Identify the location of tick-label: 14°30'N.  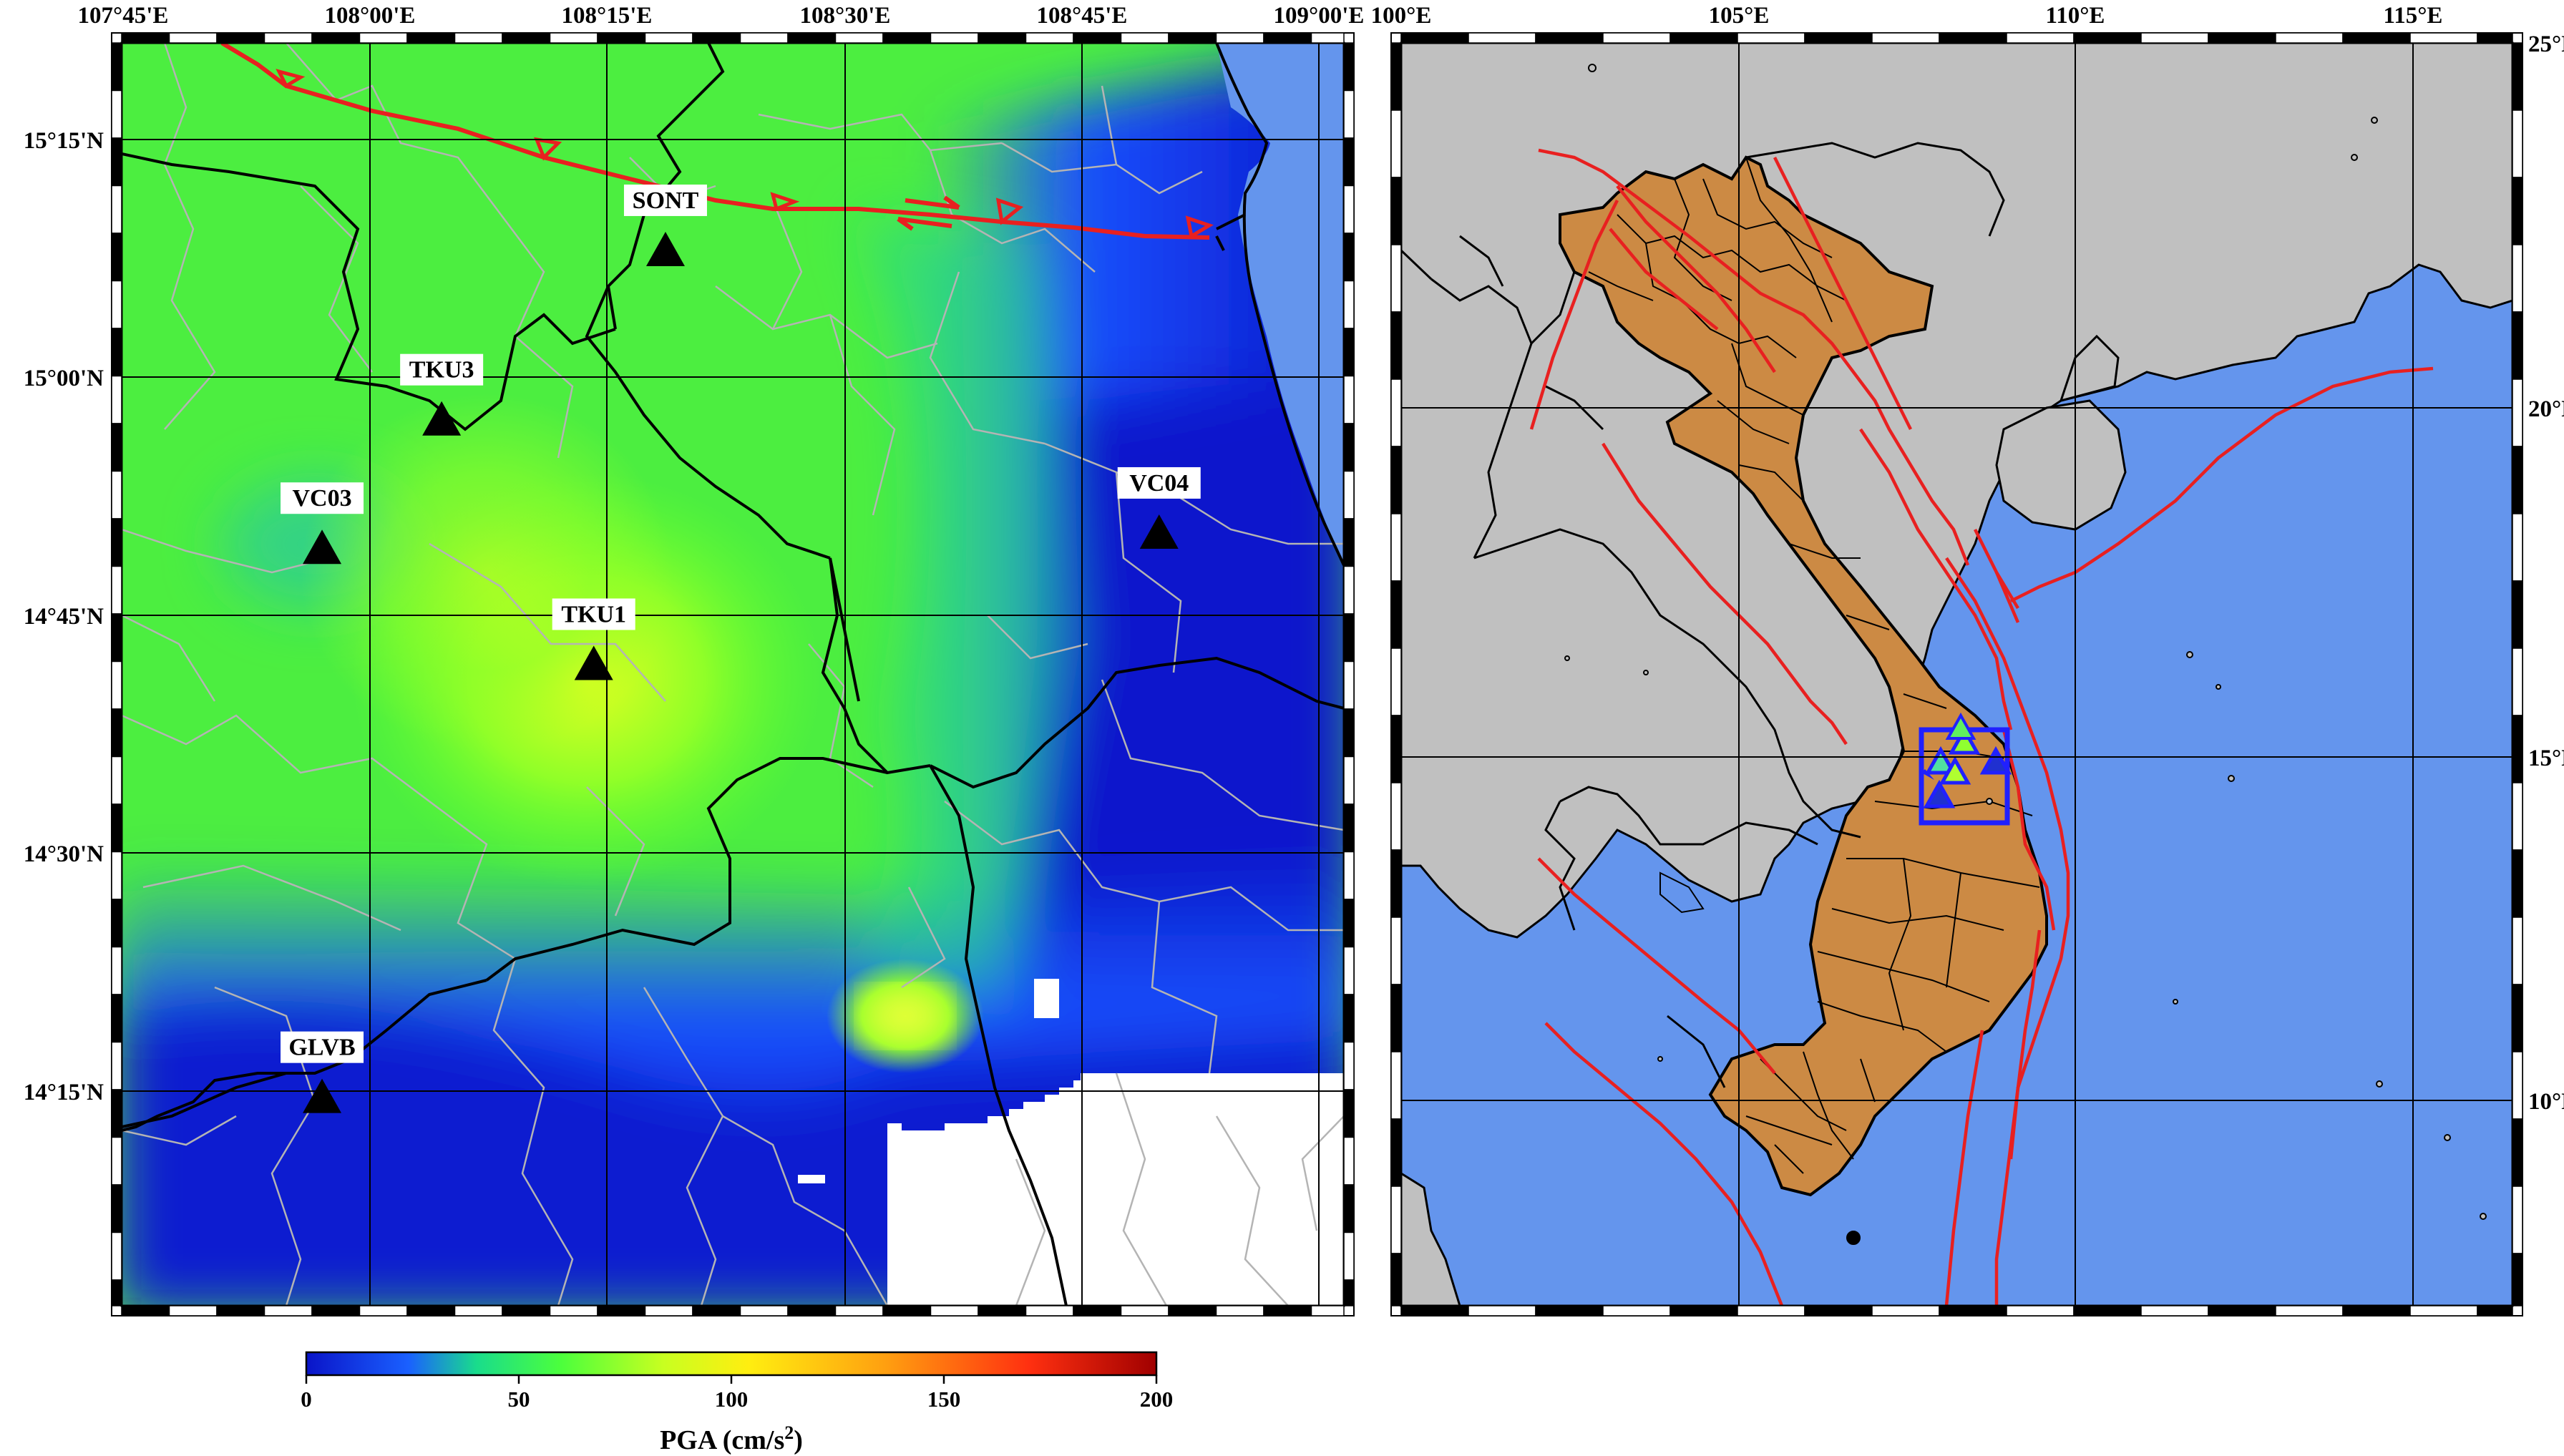
(64, 854).